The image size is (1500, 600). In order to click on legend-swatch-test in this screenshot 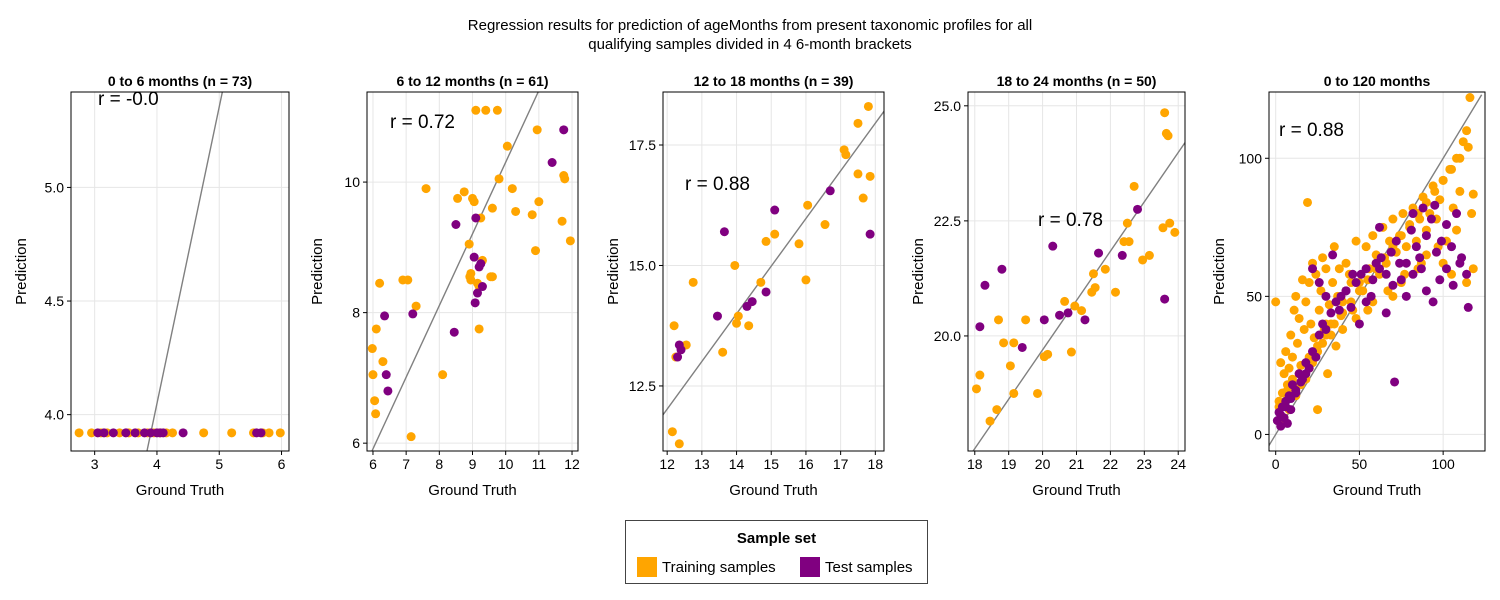, I will do `click(810, 567)`.